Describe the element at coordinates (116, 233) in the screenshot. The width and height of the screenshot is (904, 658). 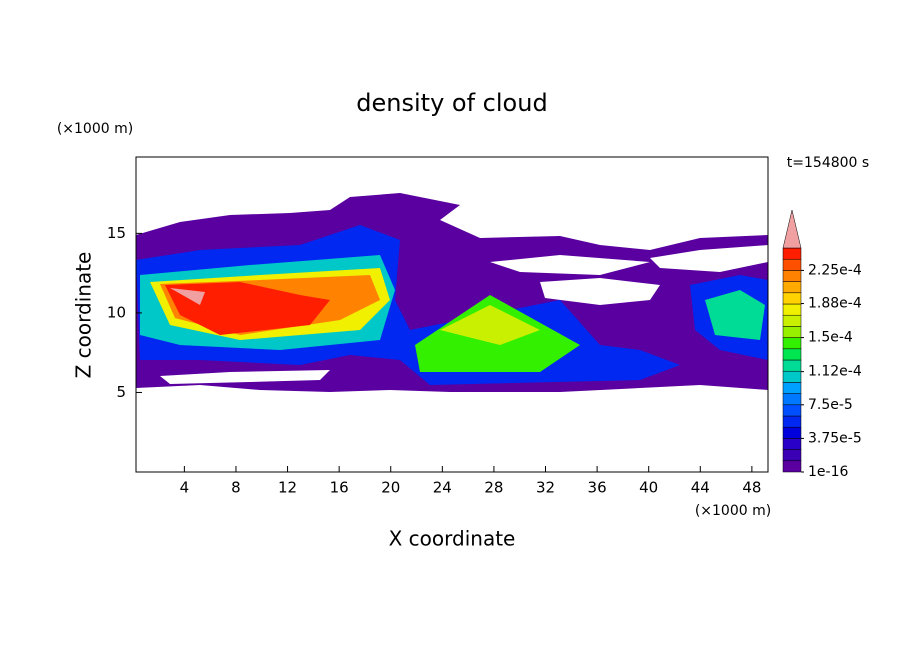
I see `y-tick-label: 15` at that location.